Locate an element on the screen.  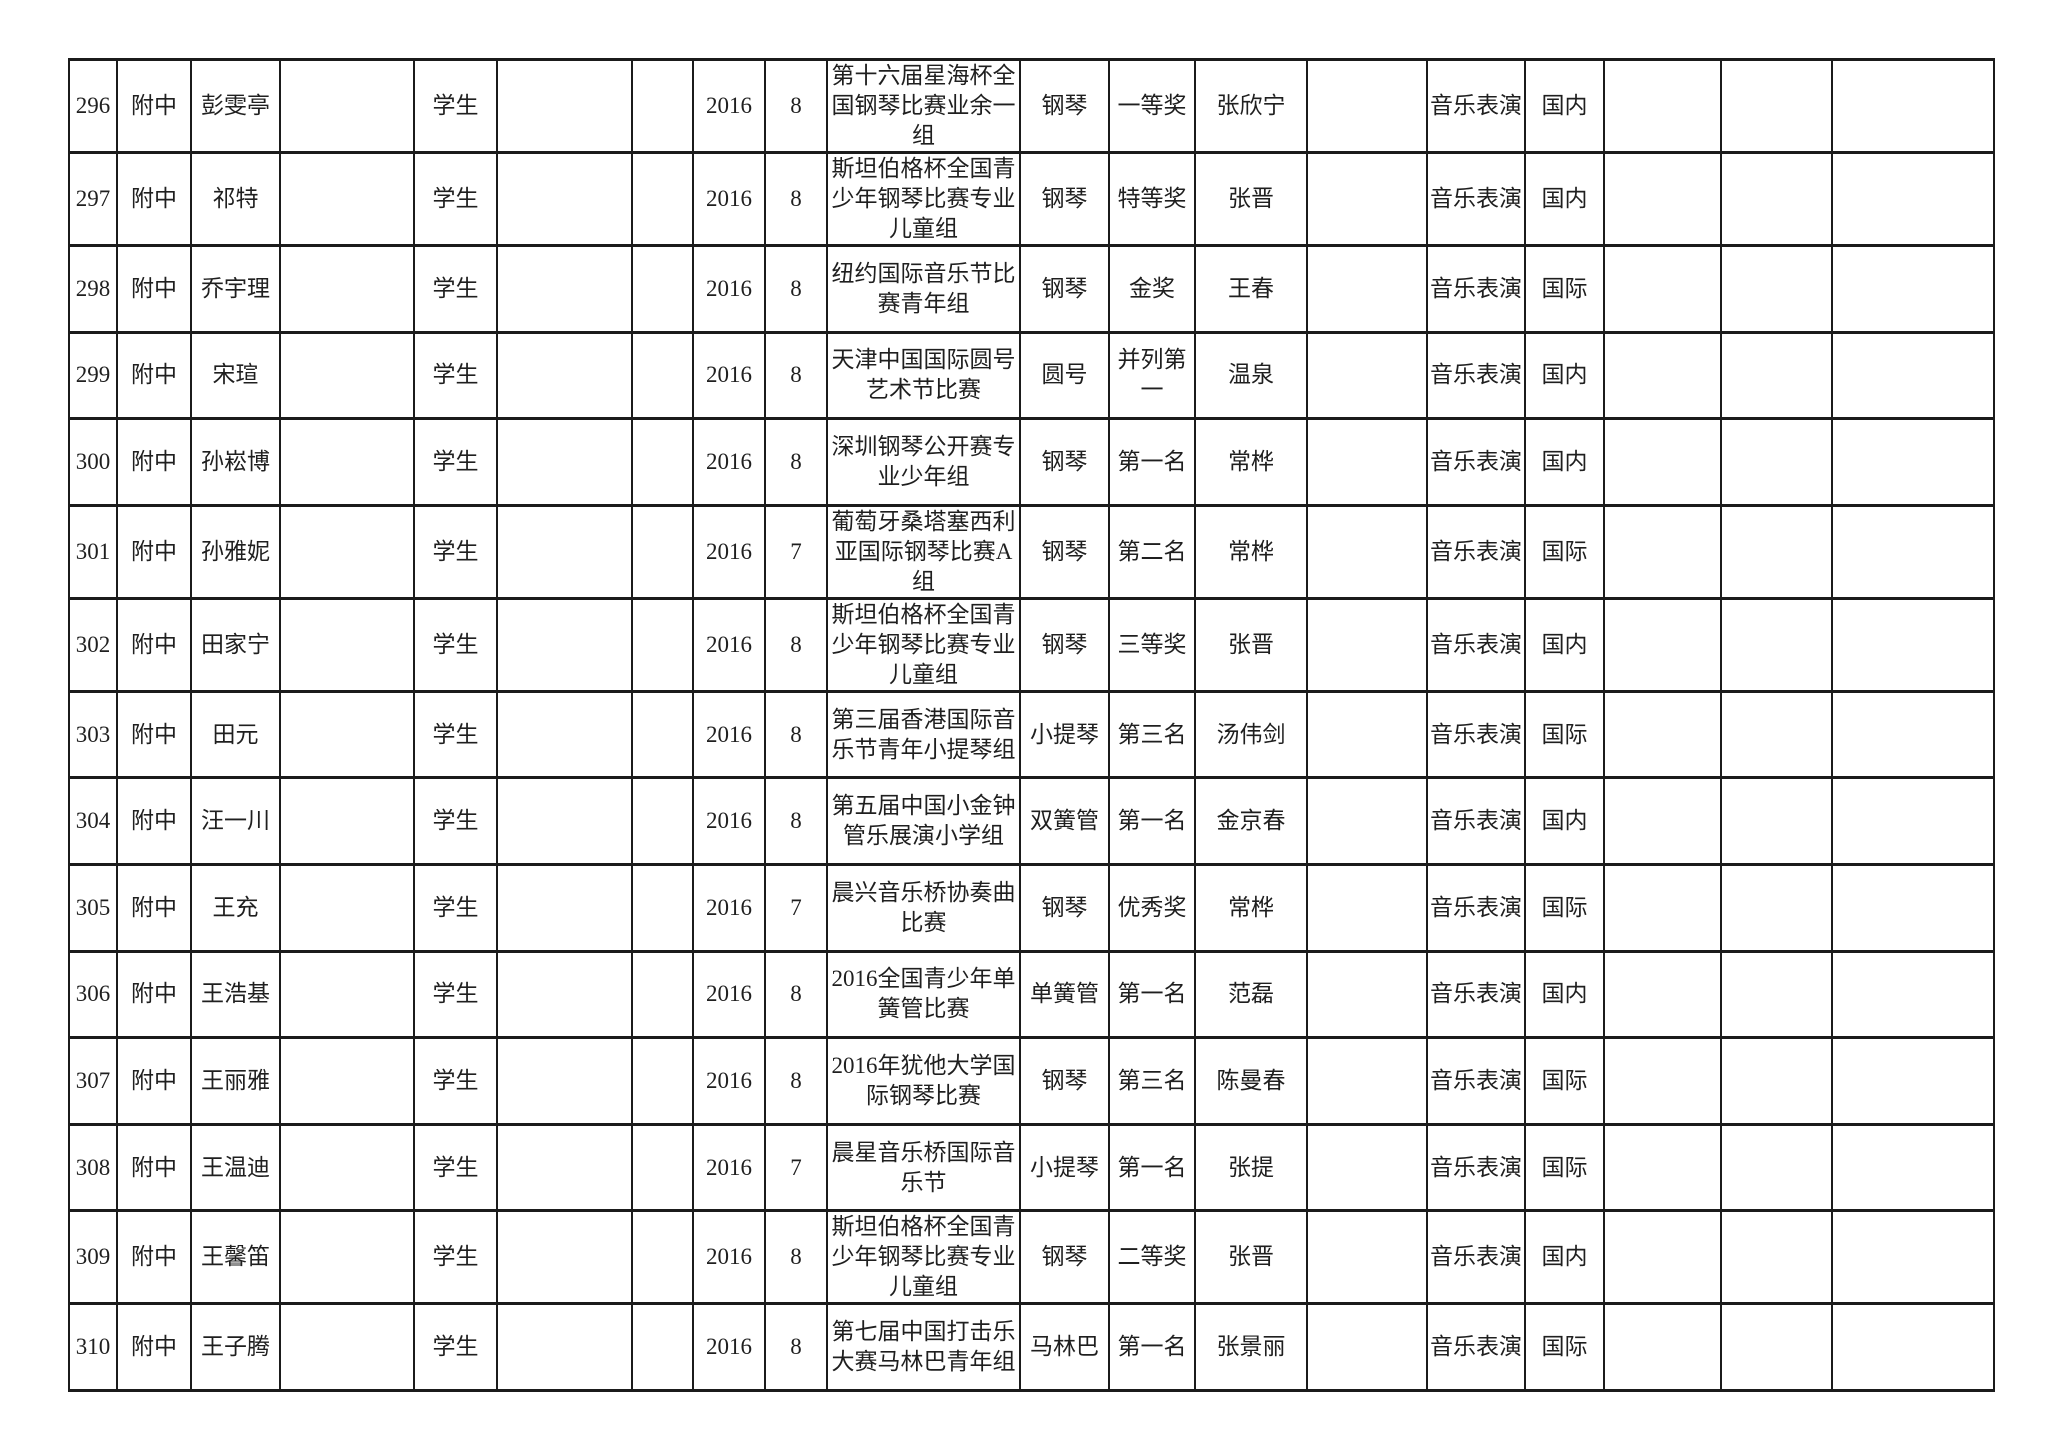
cell-row-number: 301 is located at coordinates (93, 551).